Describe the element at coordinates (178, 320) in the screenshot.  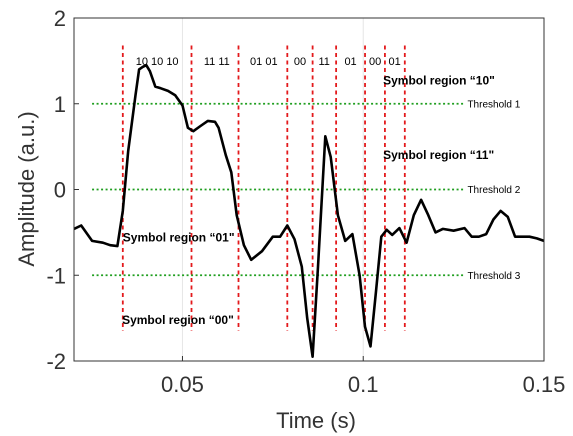
I see `symbol-region-label-4: Symbol region “00"` at that location.